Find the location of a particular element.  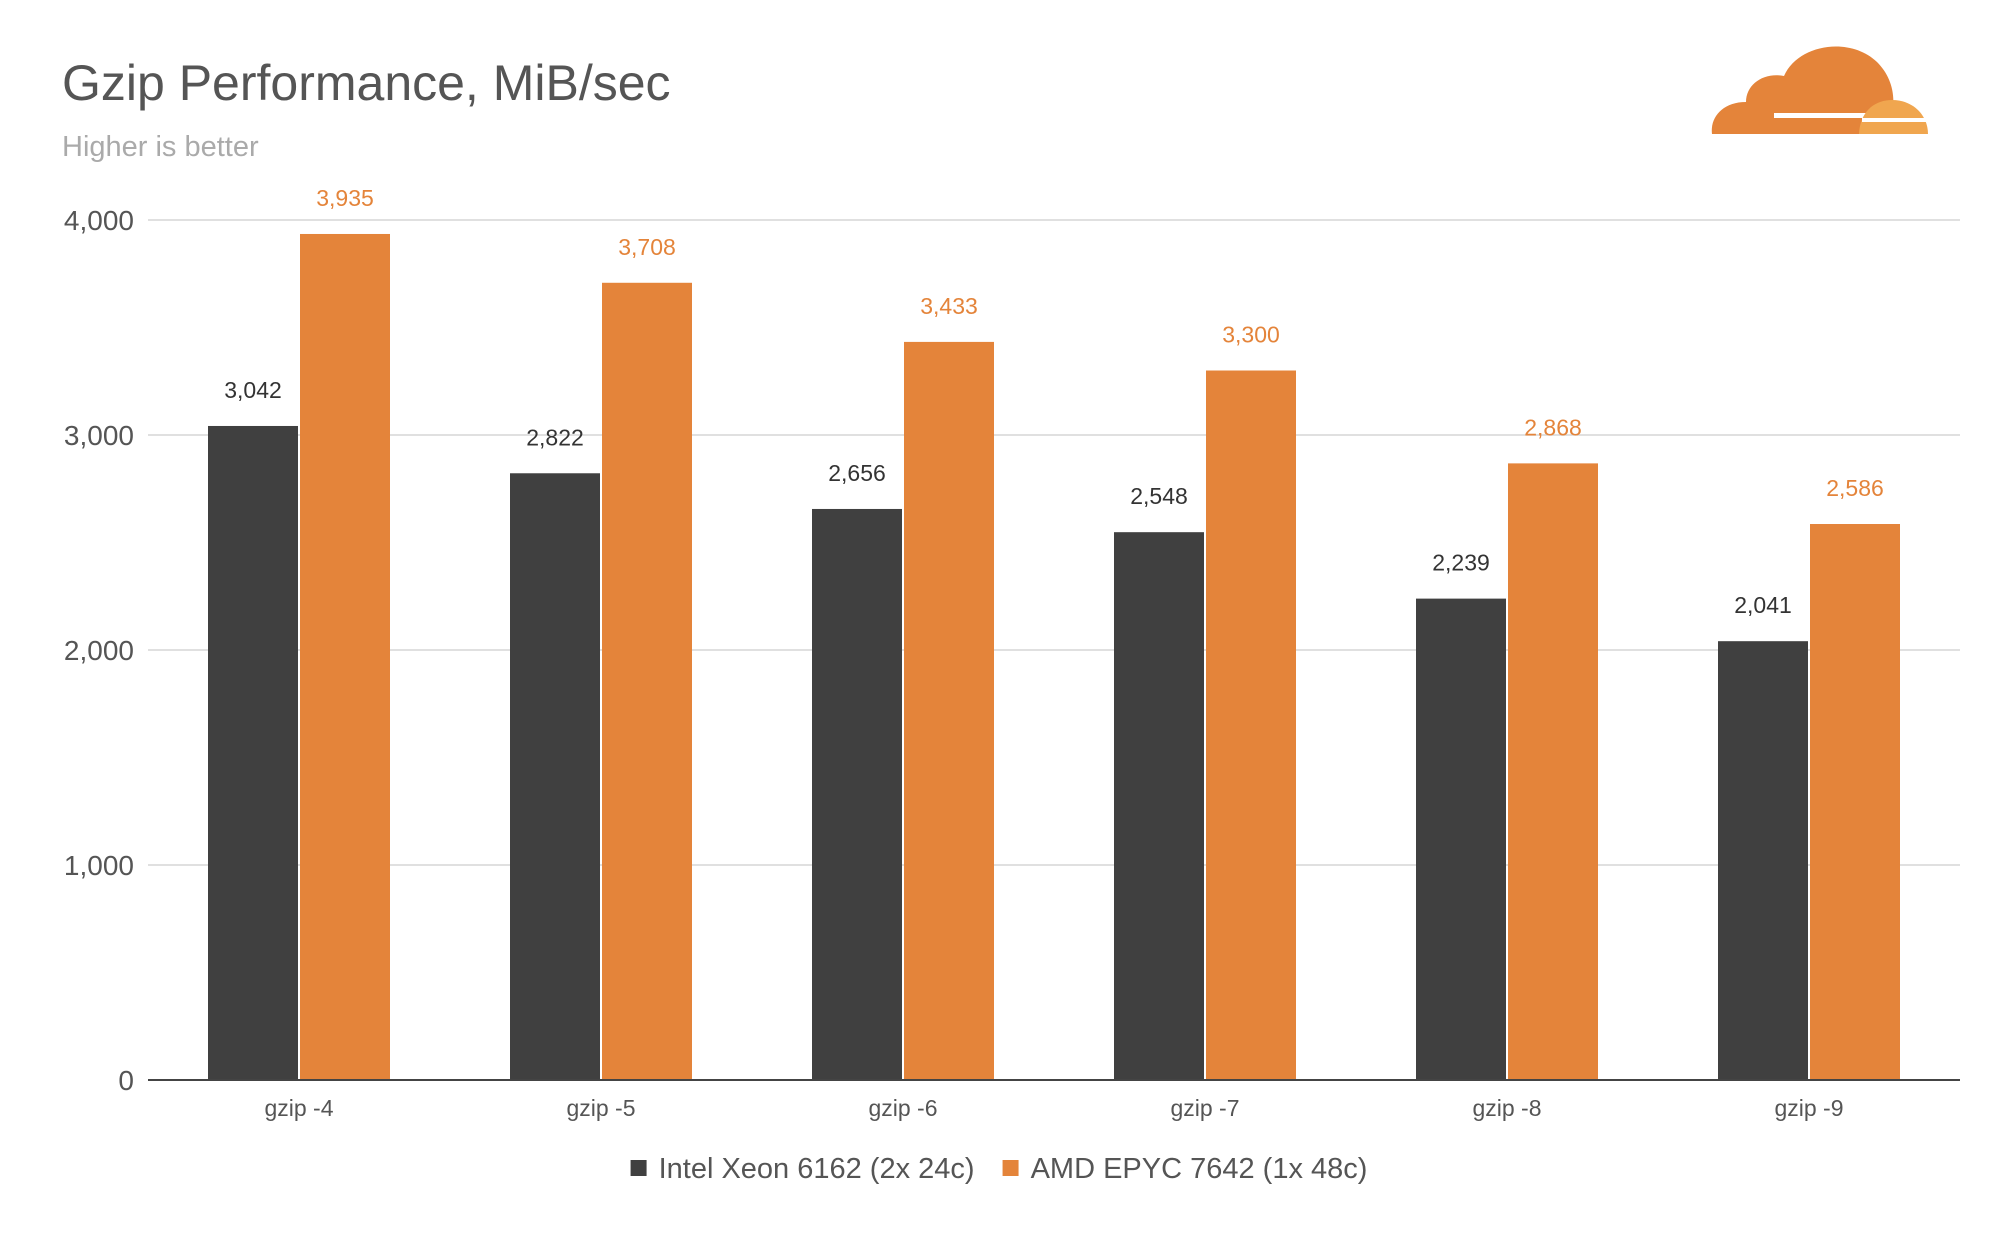

data-label: 2,586 is located at coordinates (1855, 488).